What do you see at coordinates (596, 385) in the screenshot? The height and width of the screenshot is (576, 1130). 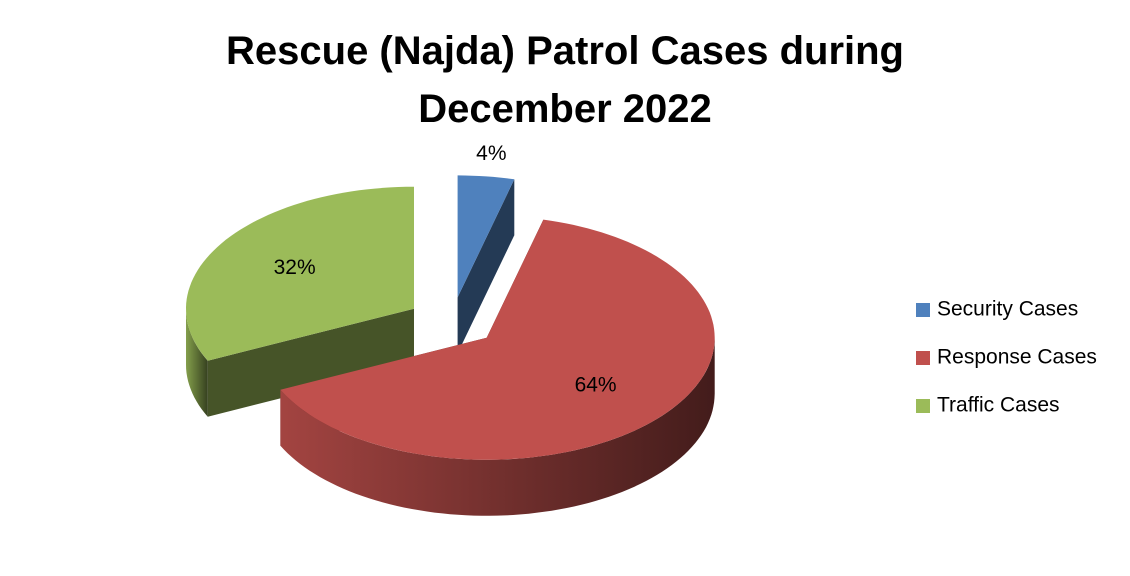 I see `data-label: 64%` at bounding box center [596, 385].